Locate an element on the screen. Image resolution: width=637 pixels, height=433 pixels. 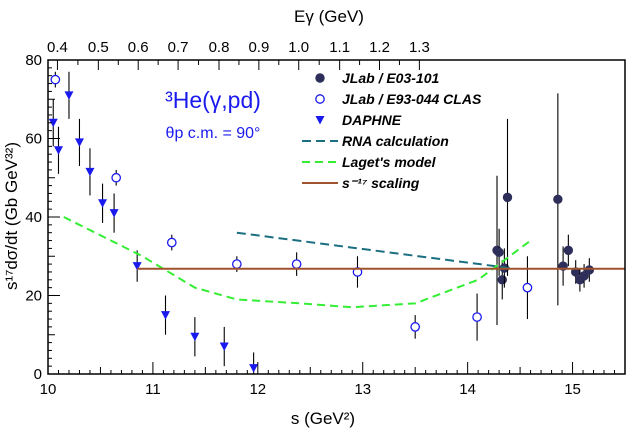
x-axis-label: s (GeV²) is located at coordinates (323, 418).